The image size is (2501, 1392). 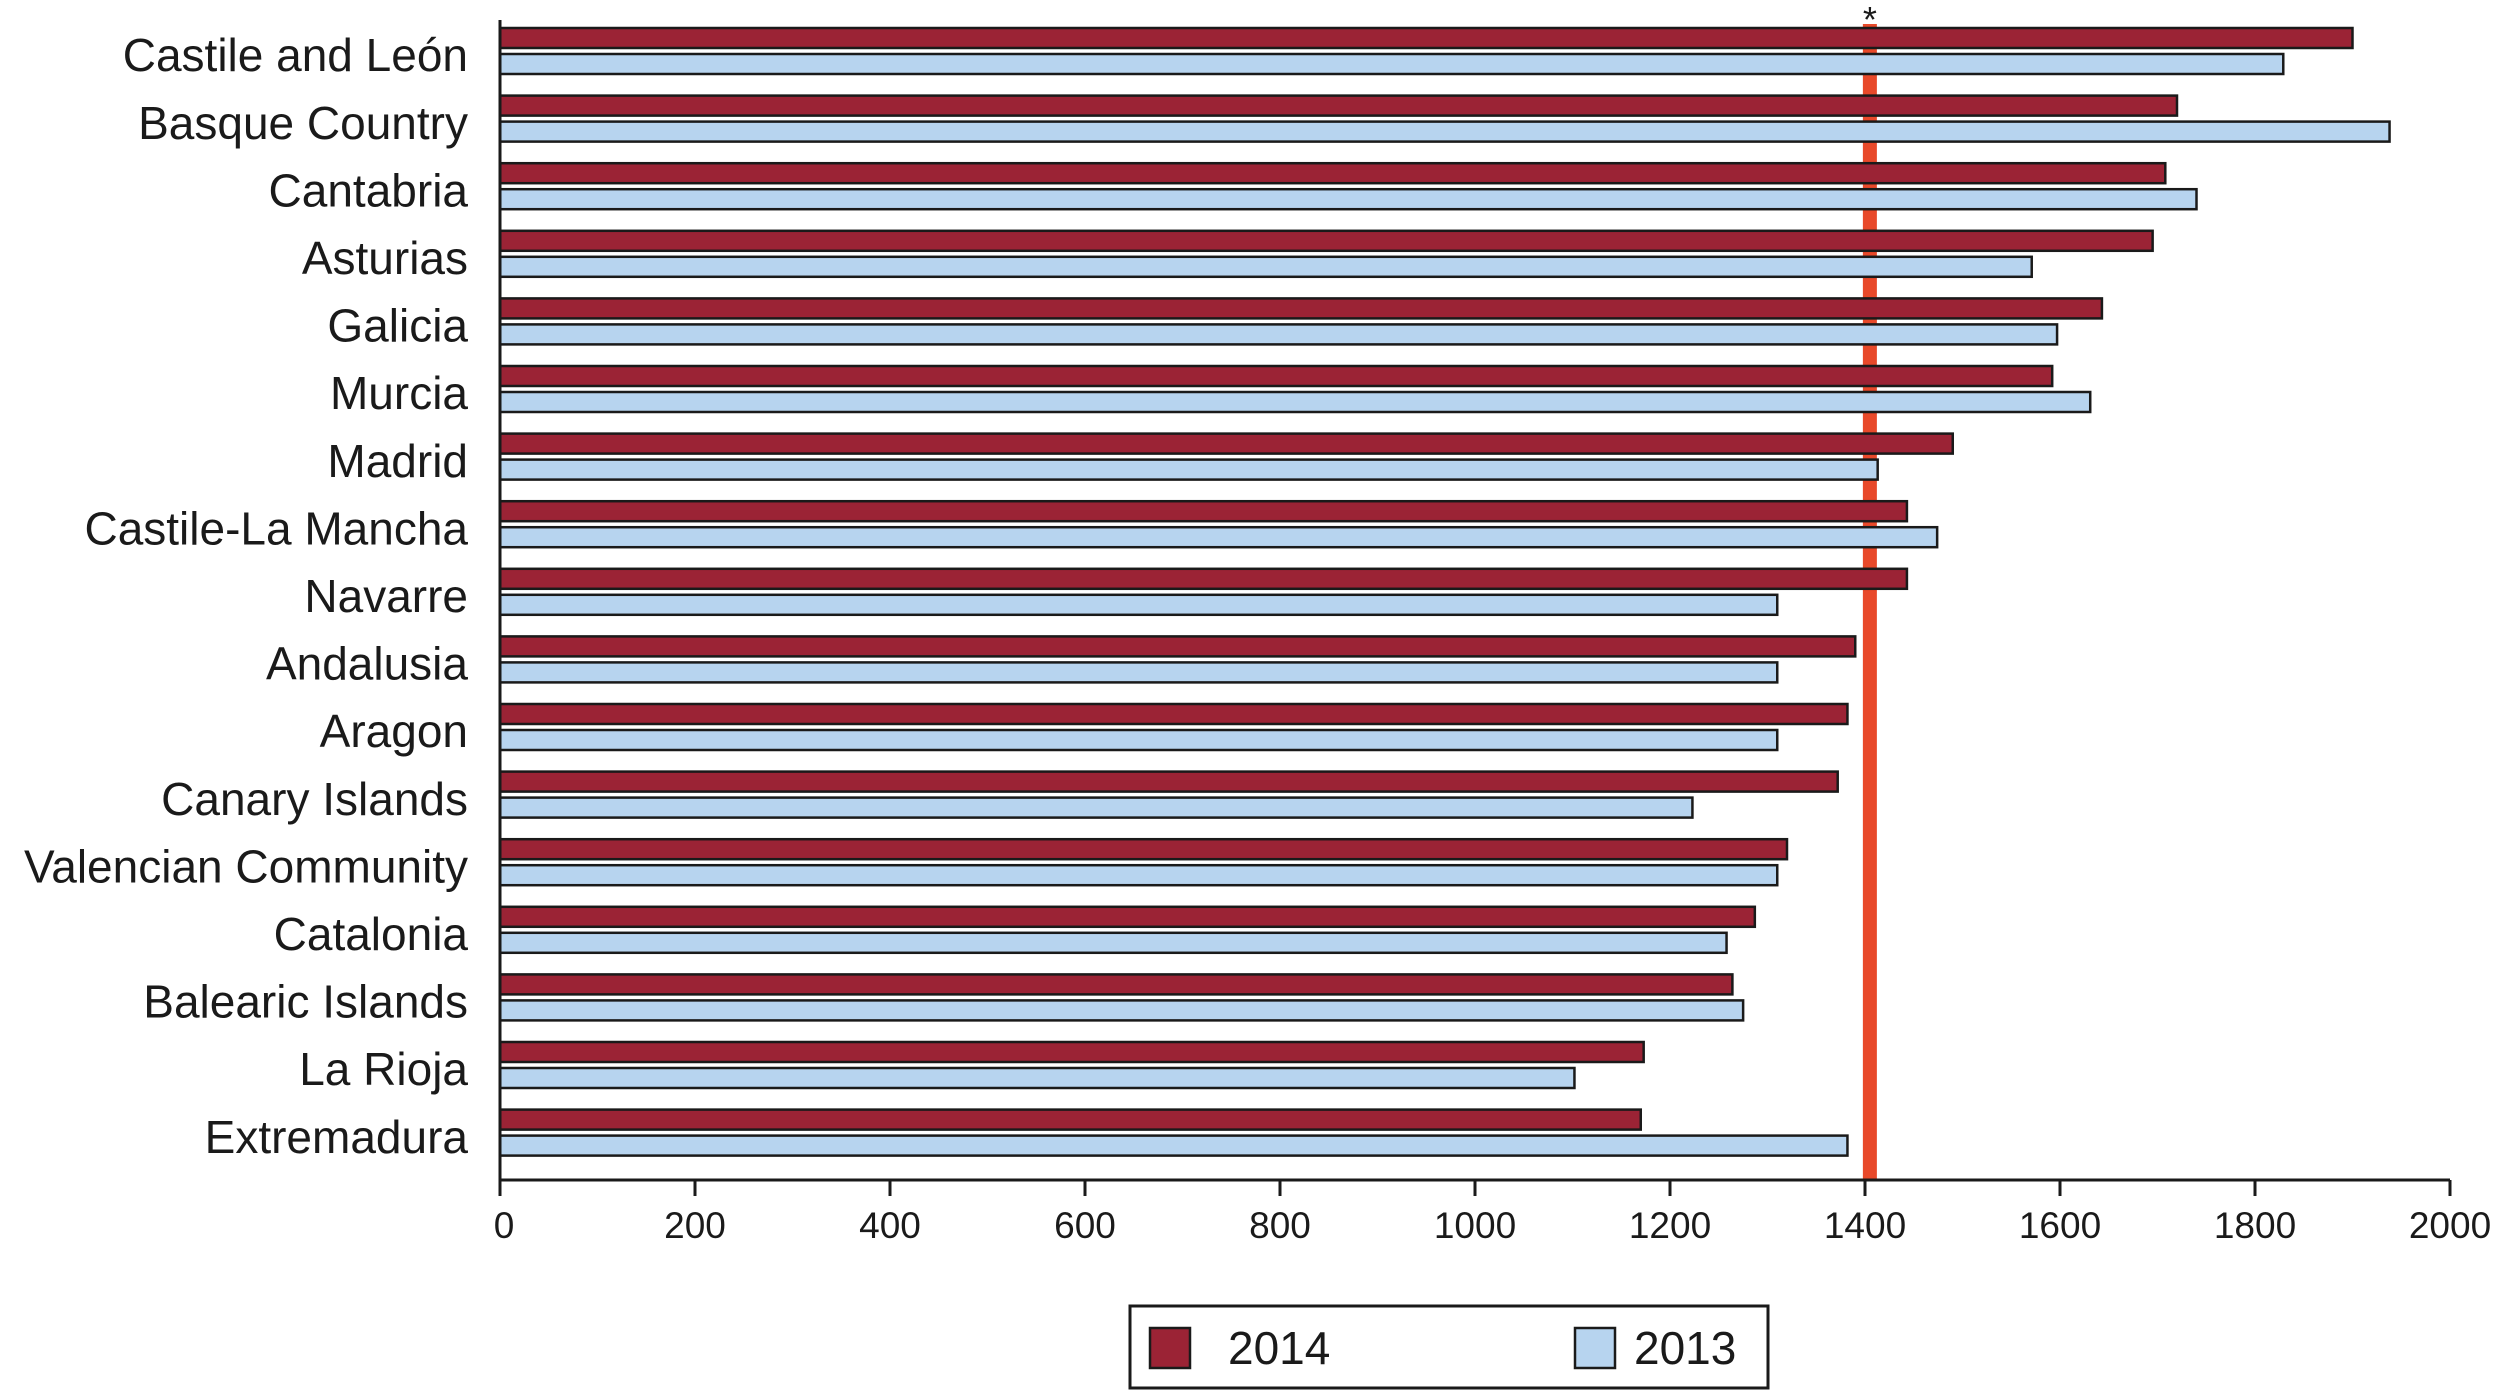 What do you see at coordinates (2450, 1225) in the screenshot?
I see `x-tick-label: 2000` at bounding box center [2450, 1225].